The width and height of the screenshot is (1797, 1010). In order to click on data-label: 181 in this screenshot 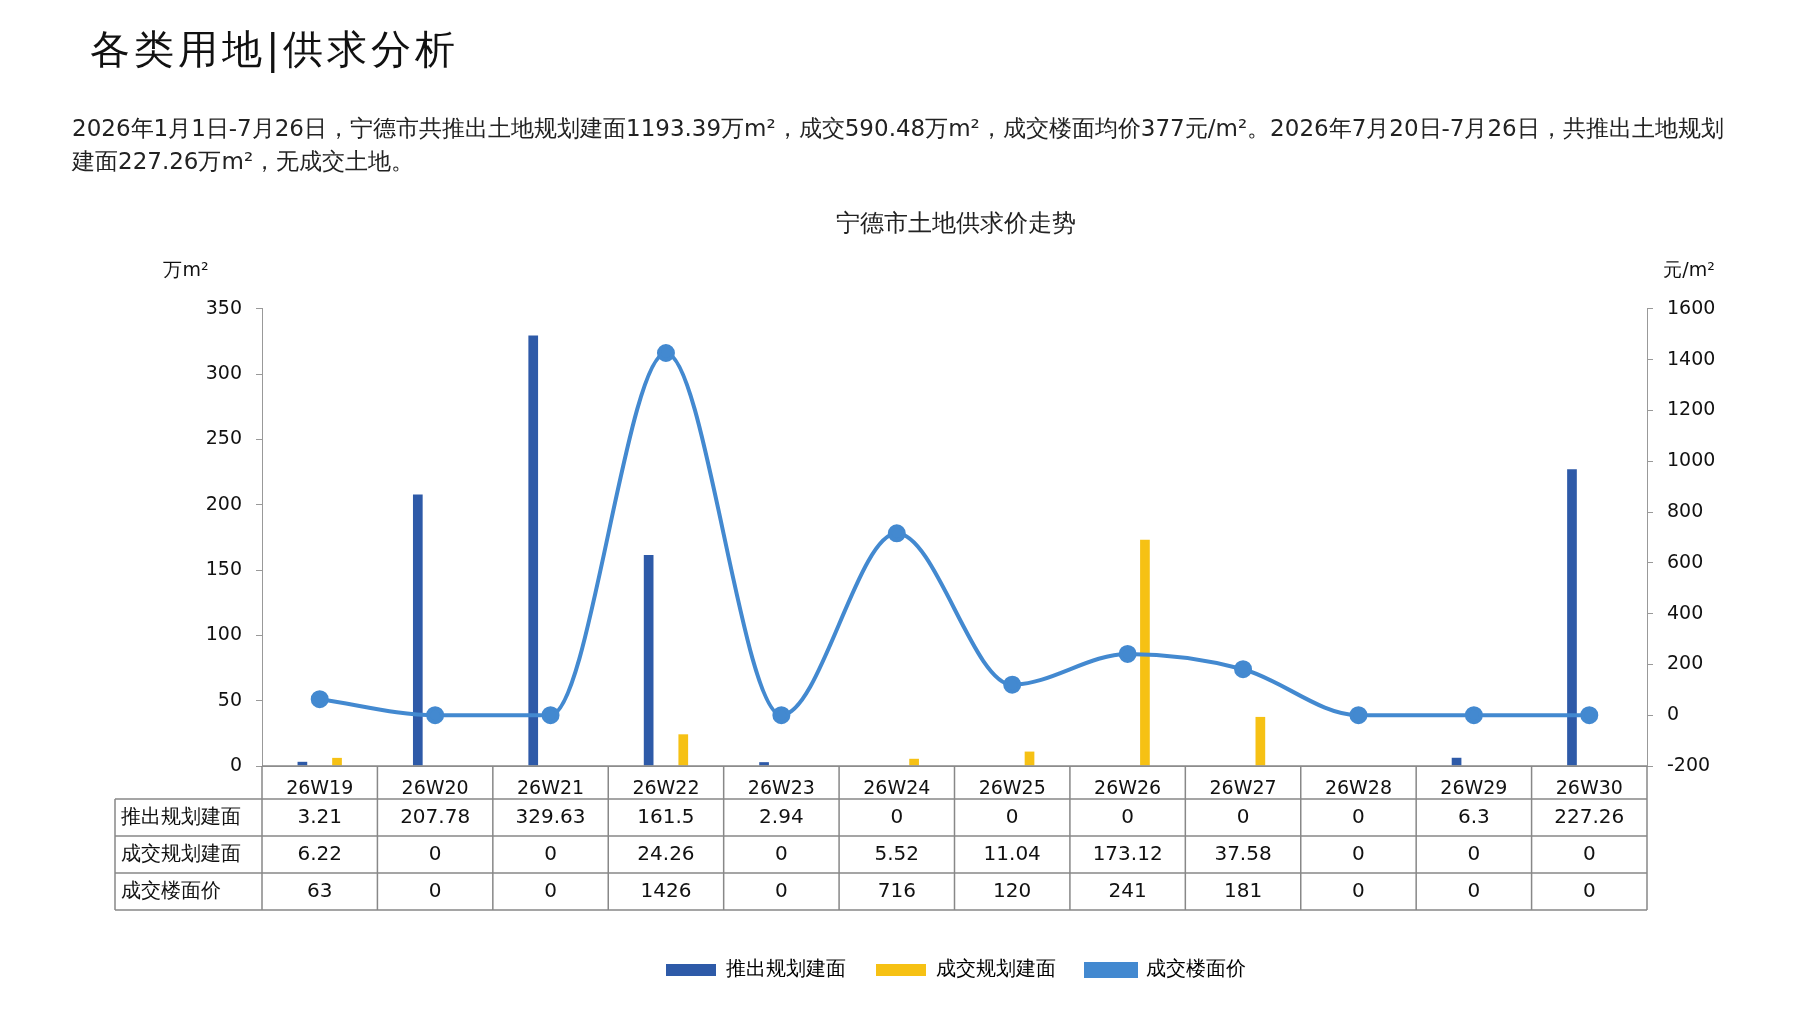, I will do `click(1243, 889)`.